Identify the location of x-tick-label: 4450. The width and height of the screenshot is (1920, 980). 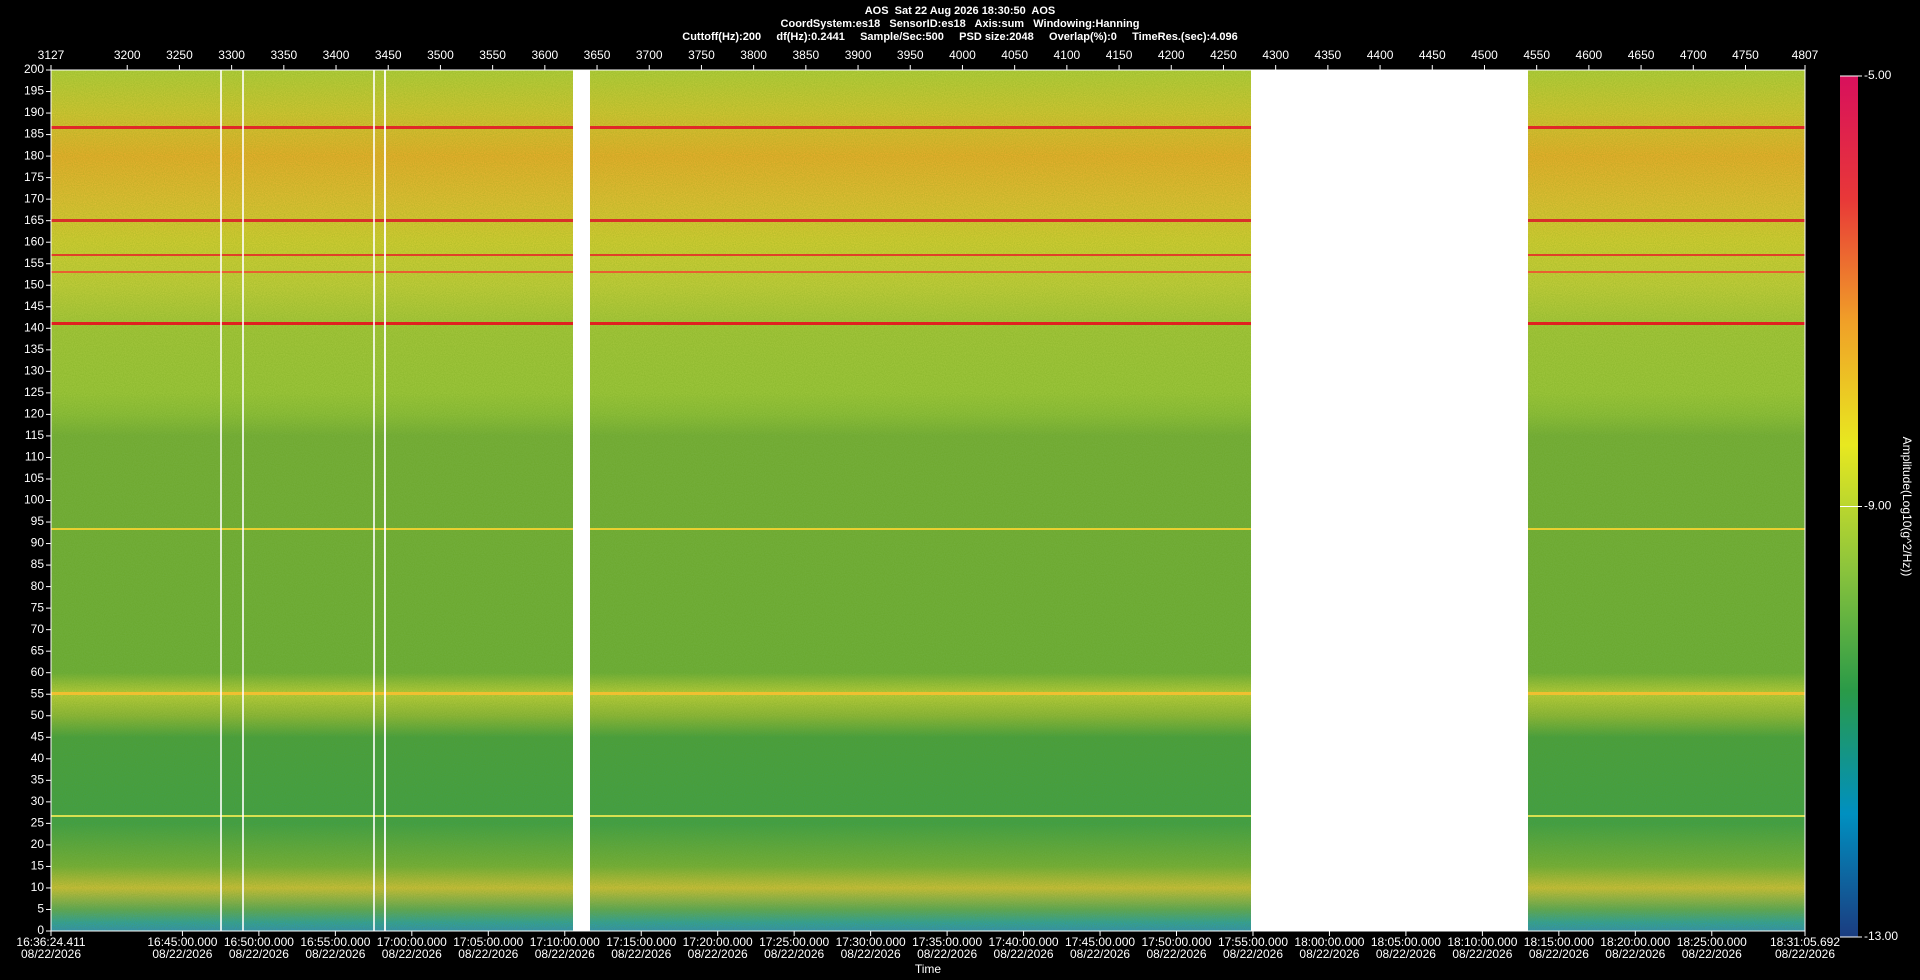
(1432, 55).